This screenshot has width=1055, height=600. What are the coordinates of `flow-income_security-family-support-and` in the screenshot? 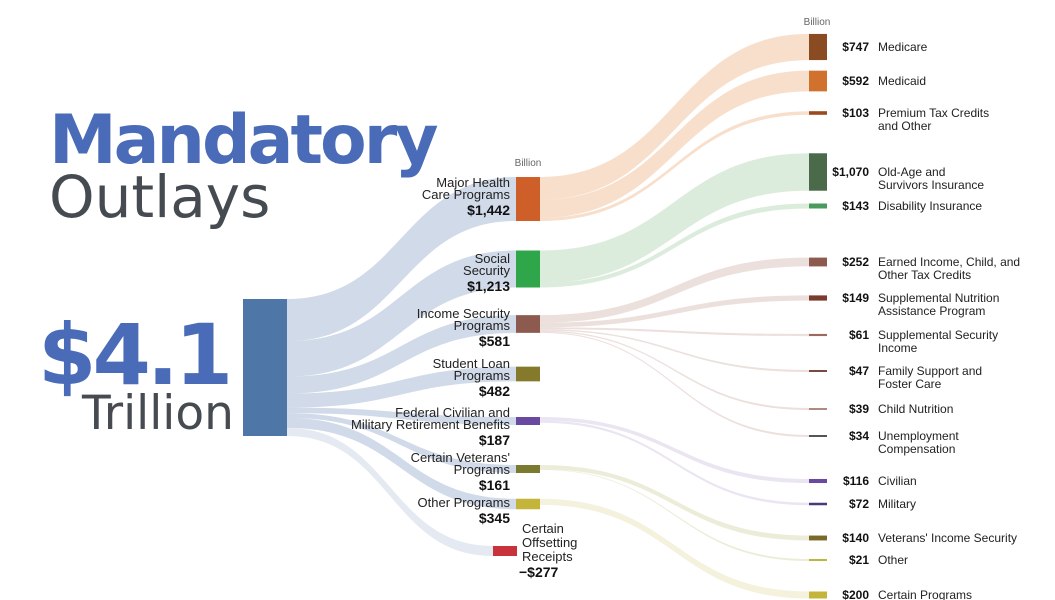 It's located at (674, 350).